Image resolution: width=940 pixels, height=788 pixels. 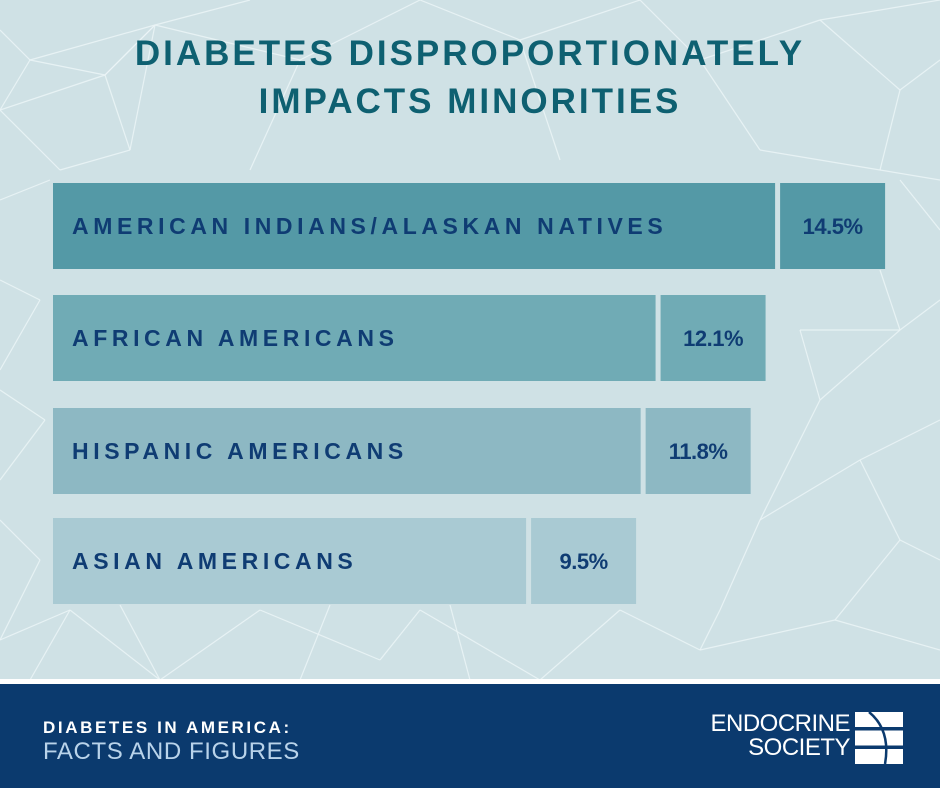 What do you see at coordinates (470, 101) in the screenshot?
I see `chart-title-line-2: IMPACTS MINORITIES` at bounding box center [470, 101].